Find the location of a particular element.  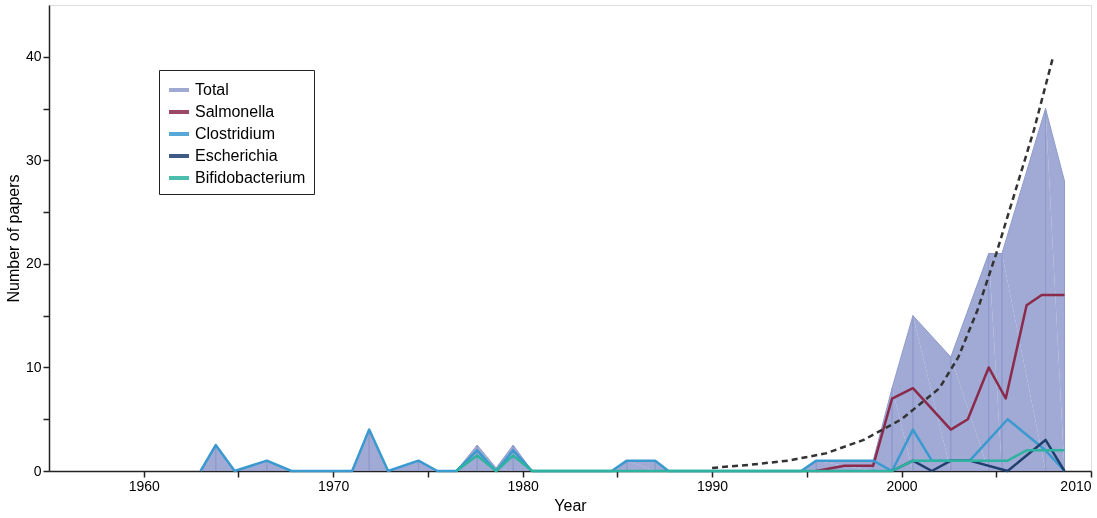

y-tick-label: 20 is located at coordinates (33, 263).